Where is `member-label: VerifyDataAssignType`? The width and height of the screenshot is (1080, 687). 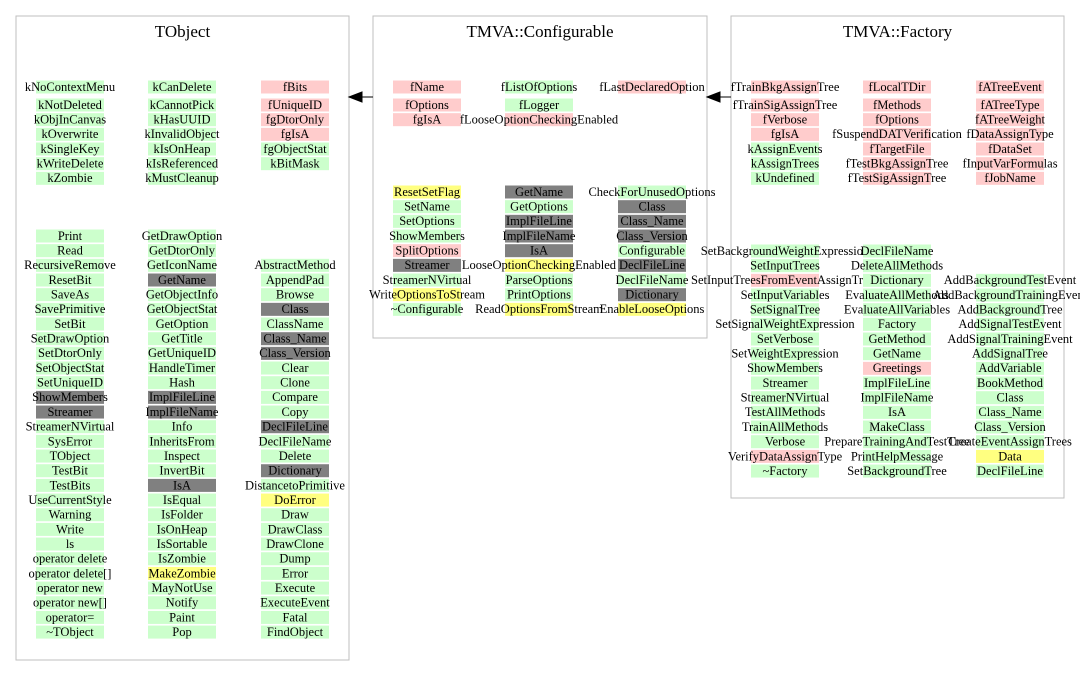
member-label: VerifyDataAssignType is located at coordinates (785, 456).